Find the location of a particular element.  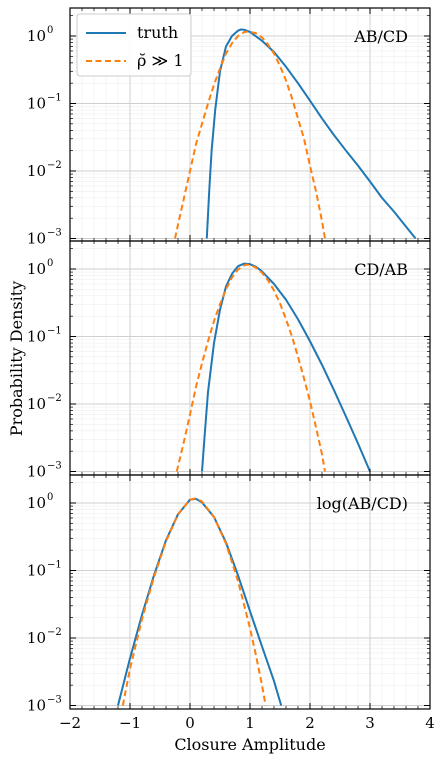

panel-label: AB/CD is located at coordinates (380, 36).